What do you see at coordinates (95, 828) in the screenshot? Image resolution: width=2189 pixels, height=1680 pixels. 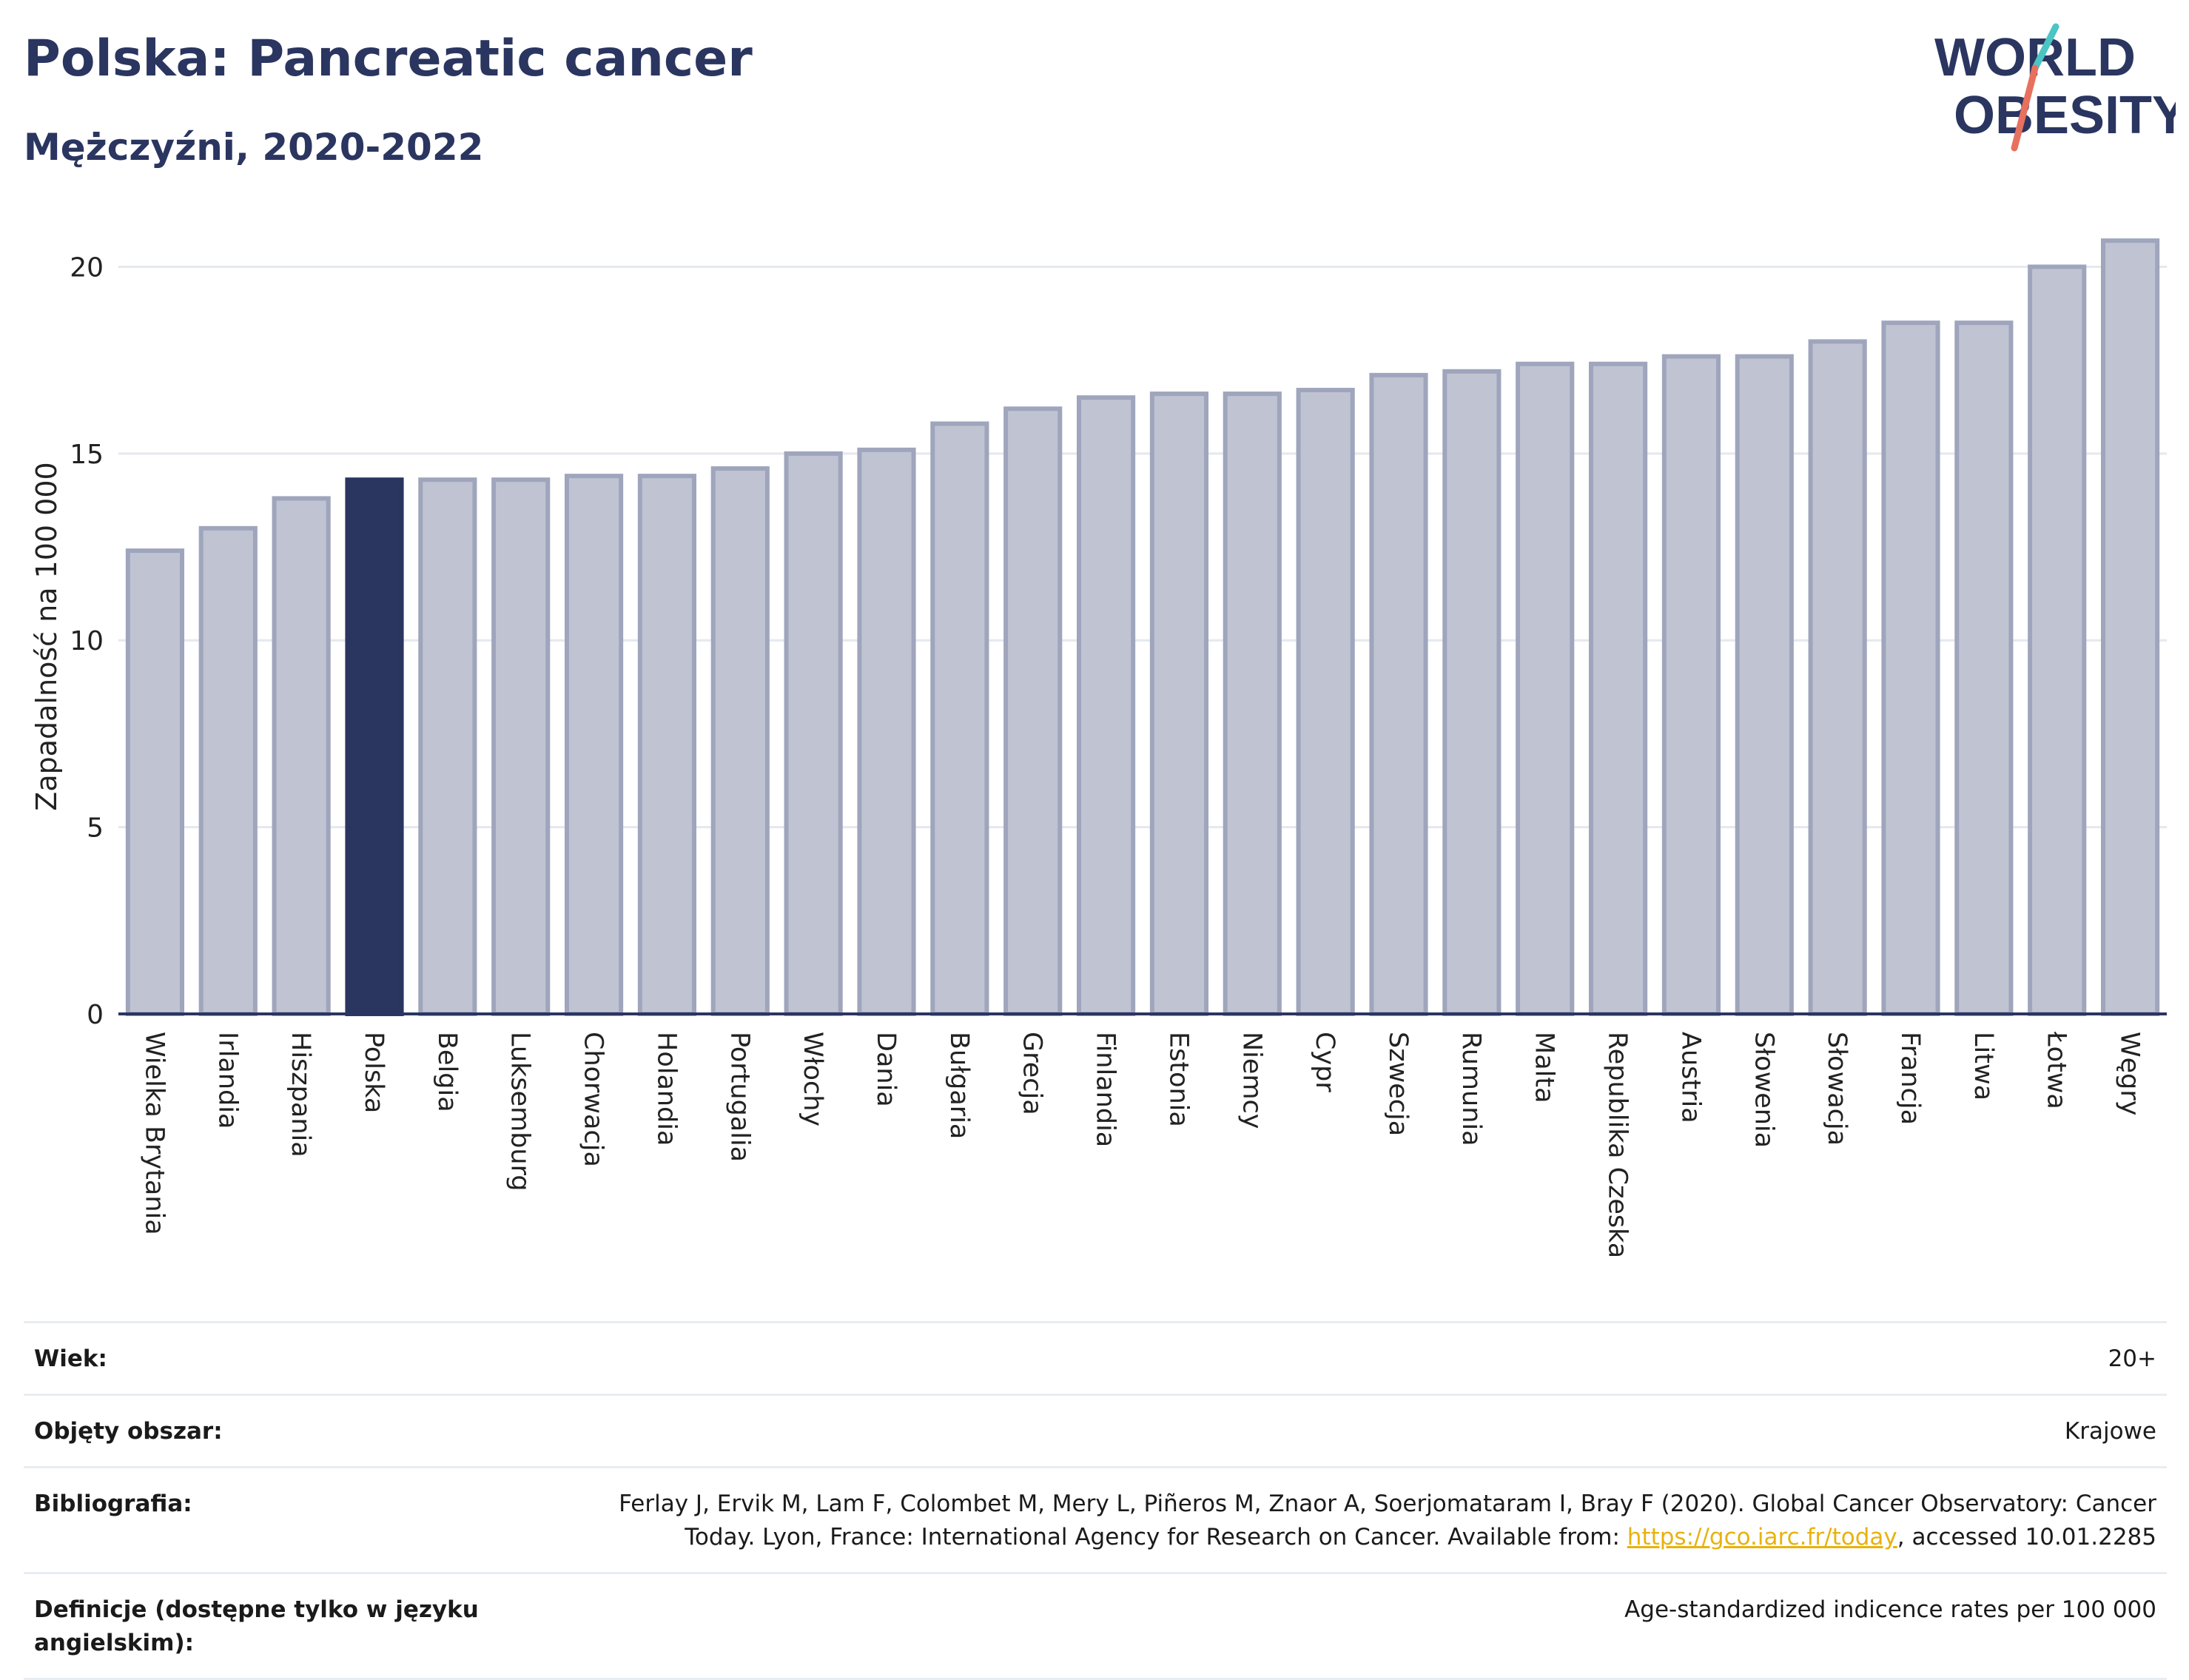 I see `y-tick-label: 5` at bounding box center [95, 828].